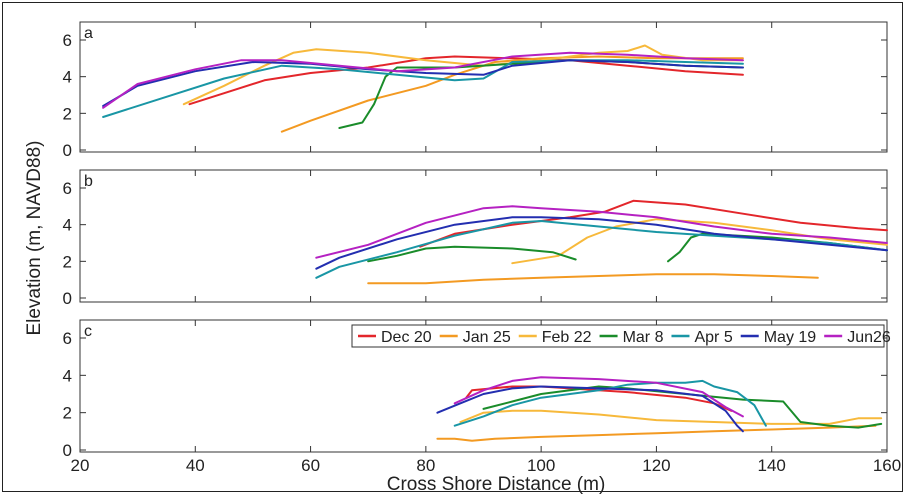 This screenshot has height=496, width=907. What do you see at coordinates (713, 337) in the screenshot?
I see `legend-entry: Apr 5` at bounding box center [713, 337].